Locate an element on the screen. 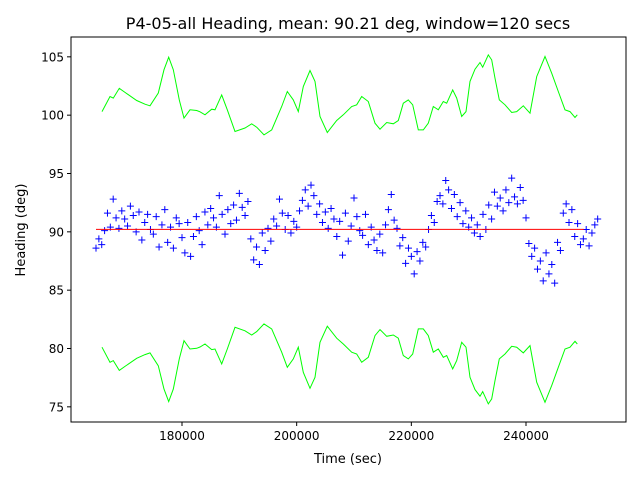 This screenshot has height=480, width=640. x-tick-label: 180000 is located at coordinates (182, 436).